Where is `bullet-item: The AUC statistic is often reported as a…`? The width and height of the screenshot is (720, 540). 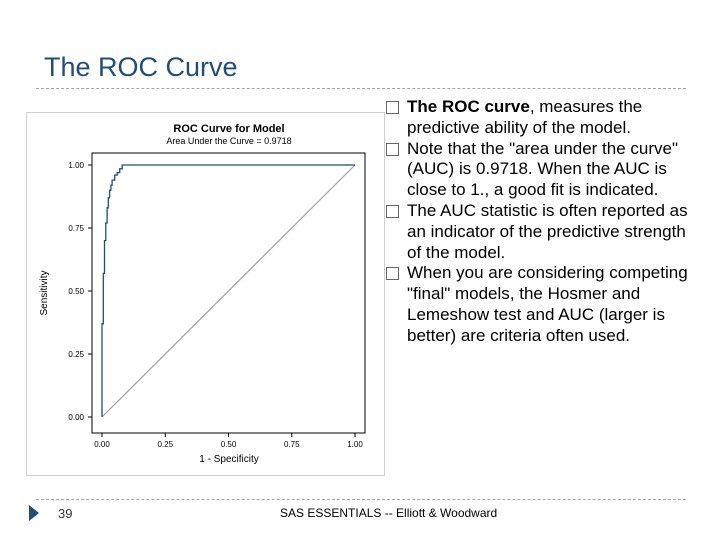 bullet-item: The AUC statistic is often reported as a… is located at coordinates (539, 232).